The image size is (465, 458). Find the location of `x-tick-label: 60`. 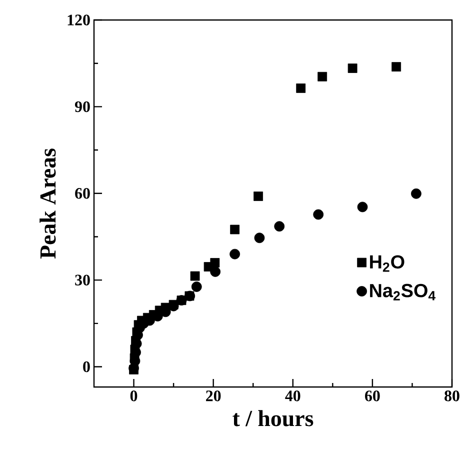

x-tick-label: 60 is located at coordinates (372, 396).